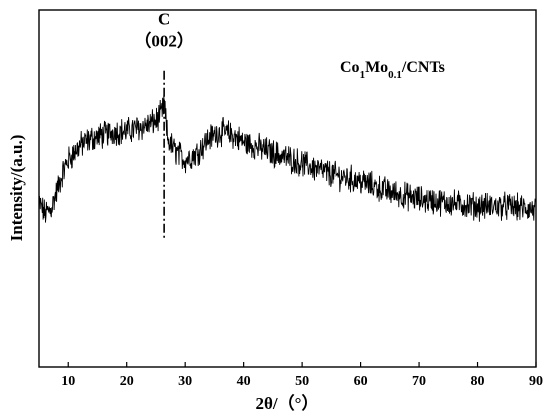  Describe the element at coordinates (244, 381) in the screenshot. I see `x-tick-label: 40` at that location.